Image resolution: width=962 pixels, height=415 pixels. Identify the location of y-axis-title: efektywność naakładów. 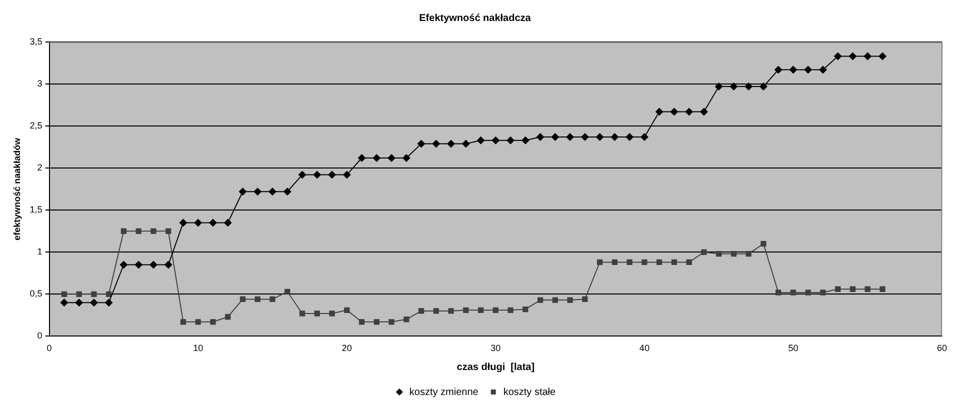
(17, 188).